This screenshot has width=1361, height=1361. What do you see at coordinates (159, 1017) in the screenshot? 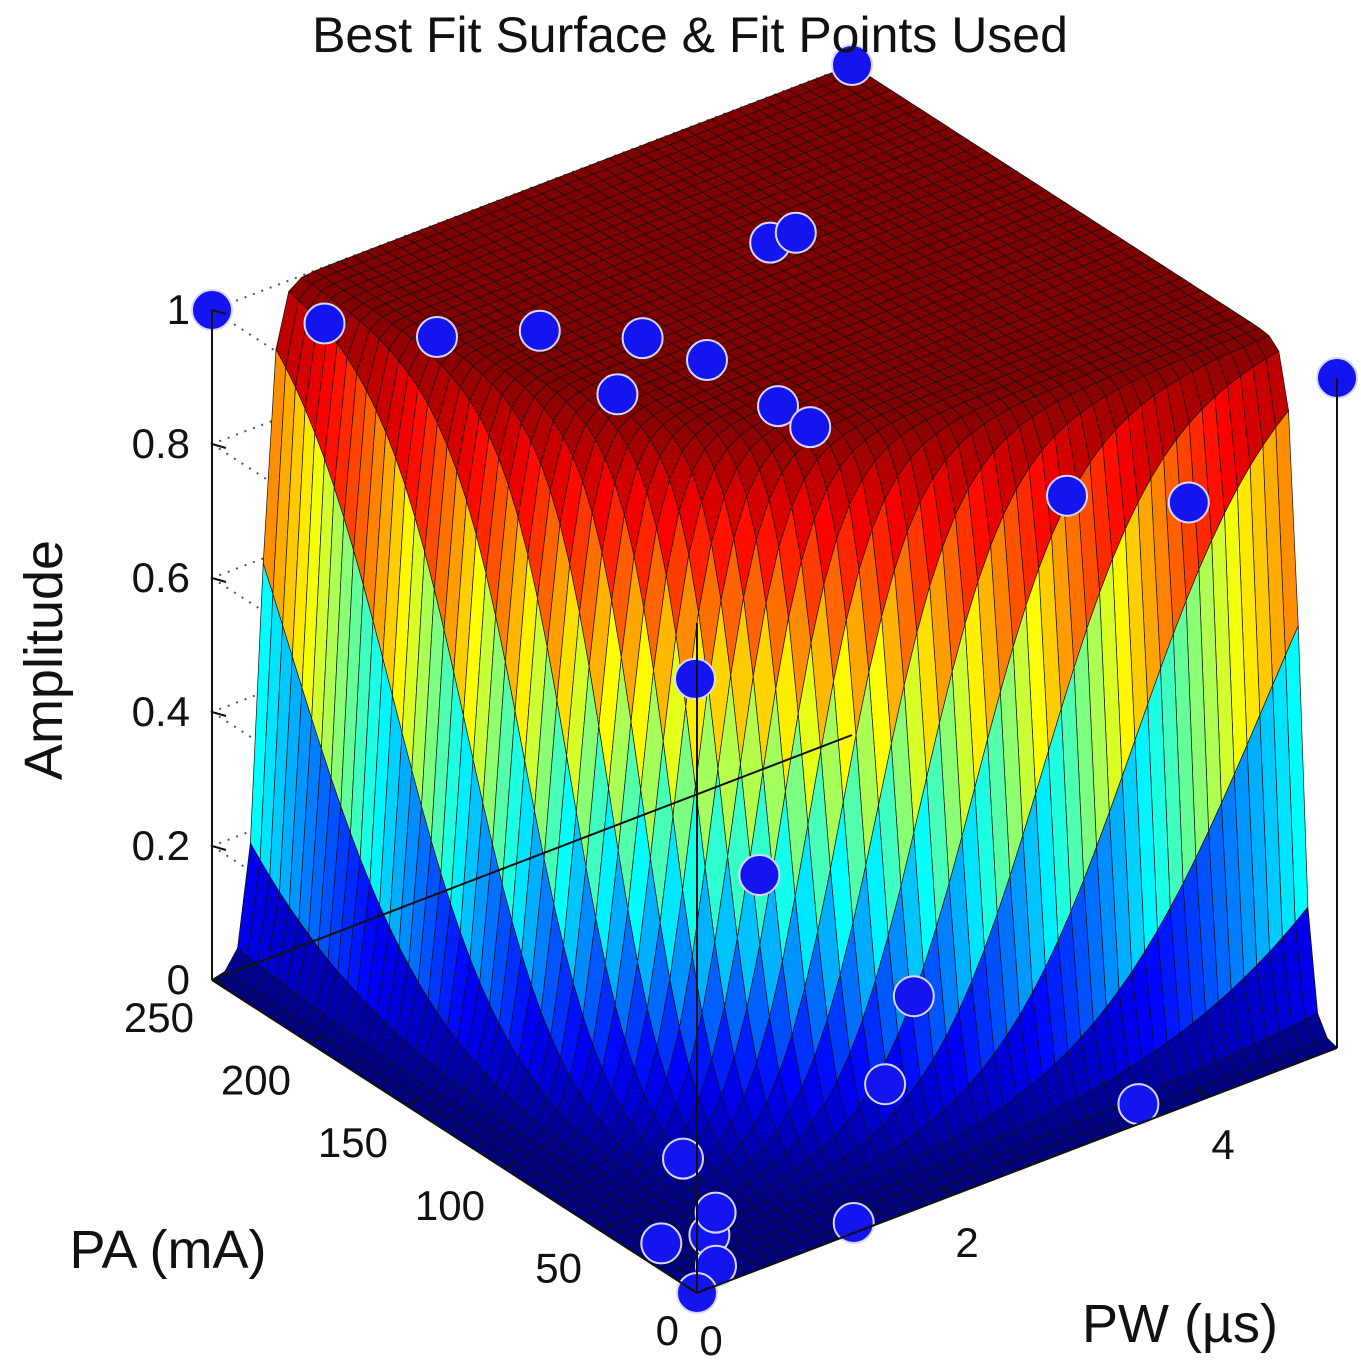
I see `y-tick-label: 250` at bounding box center [159, 1017].